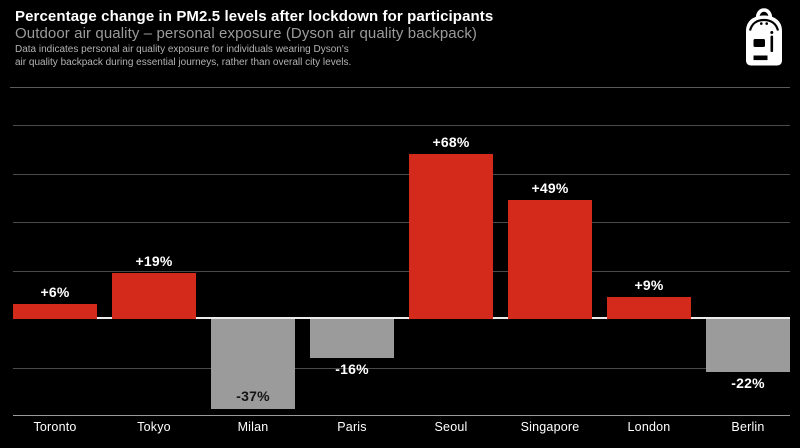 Image resolution: width=800 pixels, height=448 pixels. Describe the element at coordinates (764, 38) in the screenshot. I see `backpack-icon` at that location.